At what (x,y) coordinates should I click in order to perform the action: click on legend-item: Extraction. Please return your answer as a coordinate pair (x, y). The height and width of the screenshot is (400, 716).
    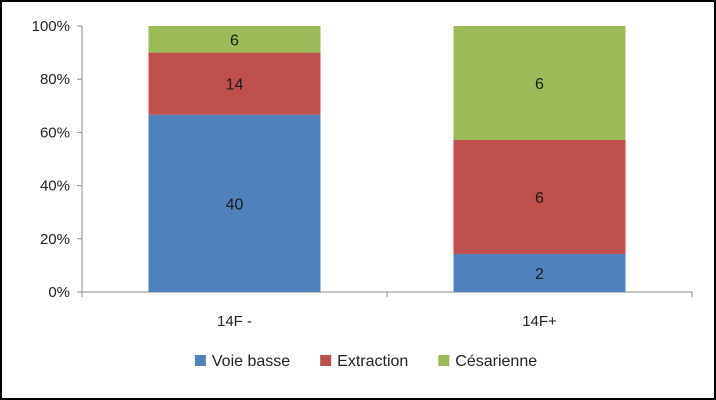
    Looking at the image, I should click on (364, 361).